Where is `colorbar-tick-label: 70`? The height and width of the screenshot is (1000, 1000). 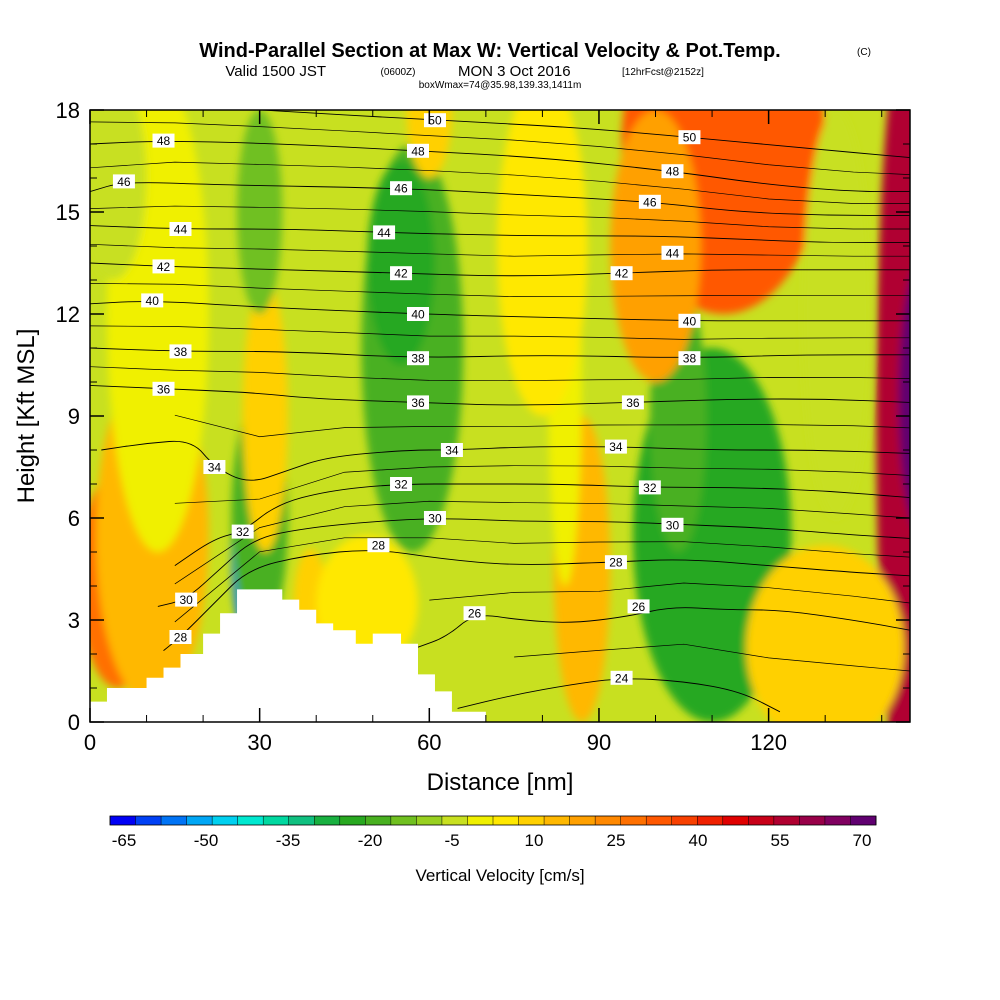
colorbar-tick-label: 70 is located at coordinates (862, 840).